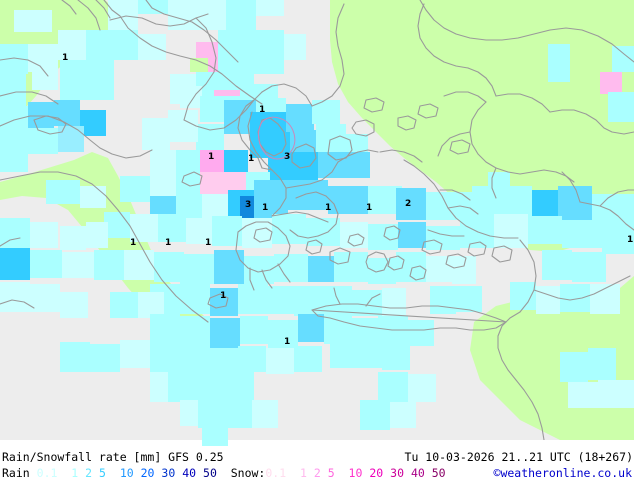 Image resolution: width=634 pixels, height=490 pixels. Describe the element at coordinates (562, 473) in the screenshot. I see `copyright-notice: ©weatheronline.co.uk` at that location.